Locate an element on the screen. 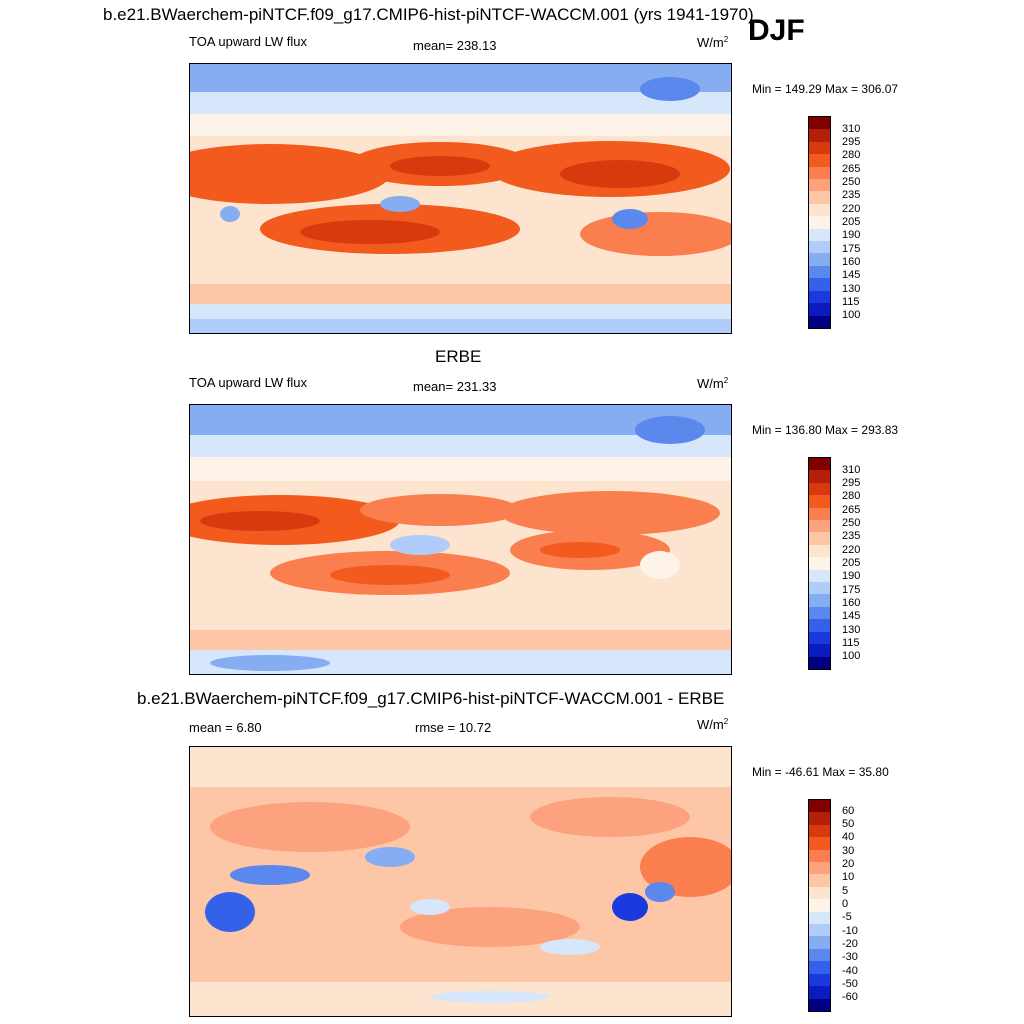  panel1-cb-label: 190 is located at coordinates (851, 235).